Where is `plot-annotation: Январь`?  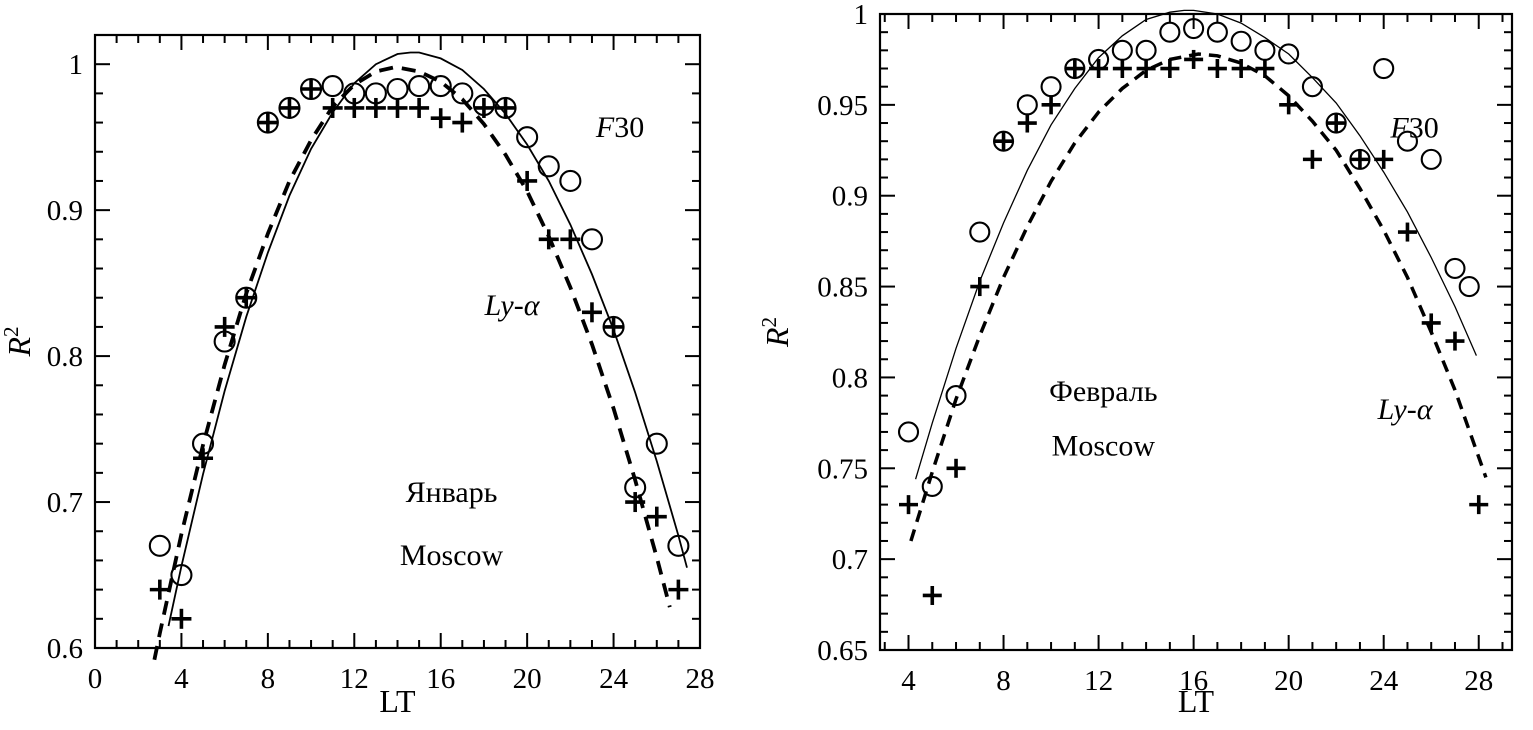 plot-annotation: Январь is located at coordinates (452, 492).